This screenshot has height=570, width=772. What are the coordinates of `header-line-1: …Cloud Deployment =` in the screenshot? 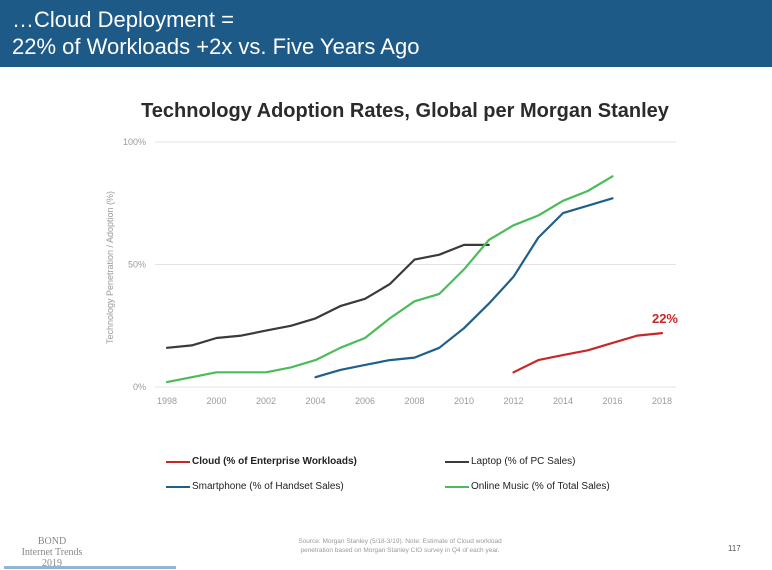 It's located at (123, 19).